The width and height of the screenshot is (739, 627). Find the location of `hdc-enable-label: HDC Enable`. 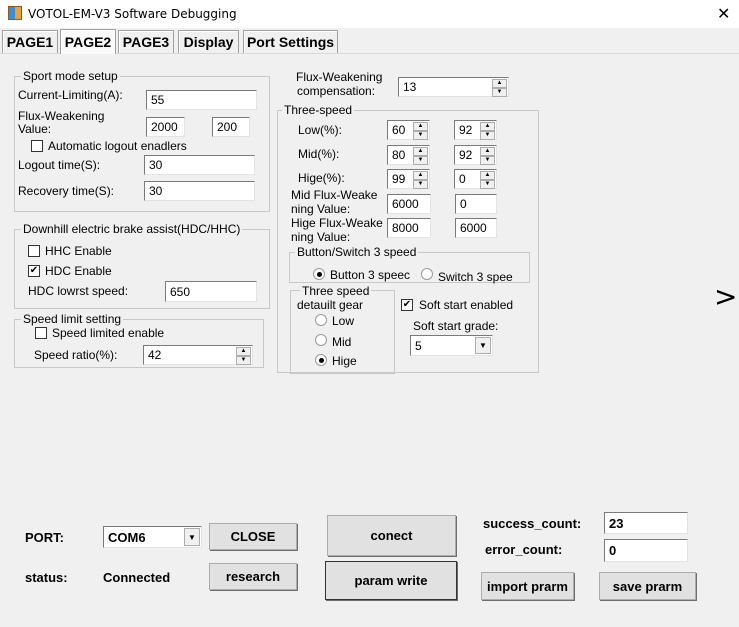

hdc-enable-label: HDC Enable is located at coordinates (78, 271).